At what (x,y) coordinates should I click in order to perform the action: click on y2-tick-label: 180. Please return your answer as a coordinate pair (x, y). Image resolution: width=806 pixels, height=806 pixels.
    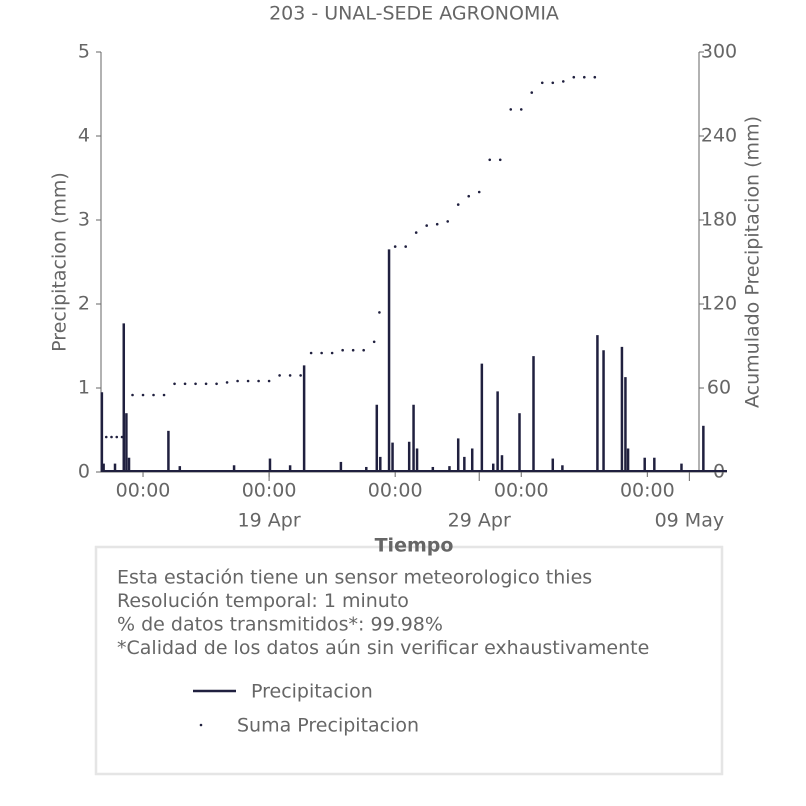
    Looking at the image, I should click on (719, 220).